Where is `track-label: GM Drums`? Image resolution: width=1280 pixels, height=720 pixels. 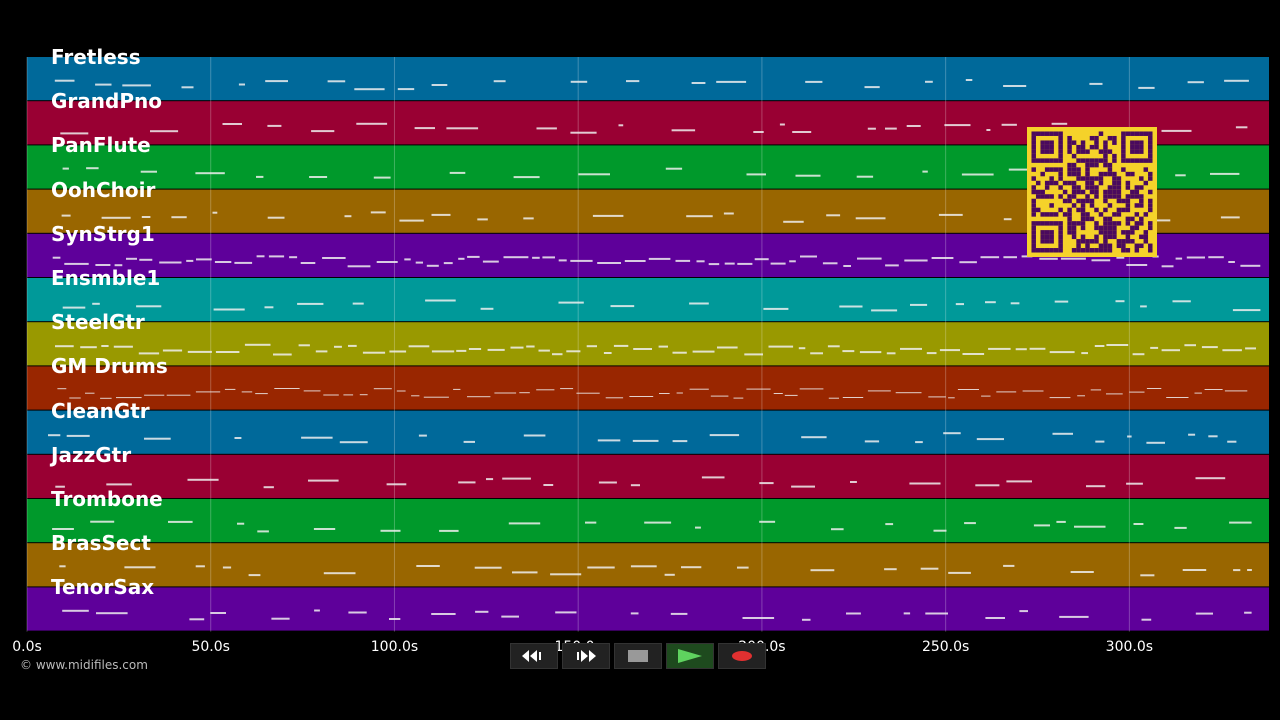 track-label: GM Drums is located at coordinates (109, 366).